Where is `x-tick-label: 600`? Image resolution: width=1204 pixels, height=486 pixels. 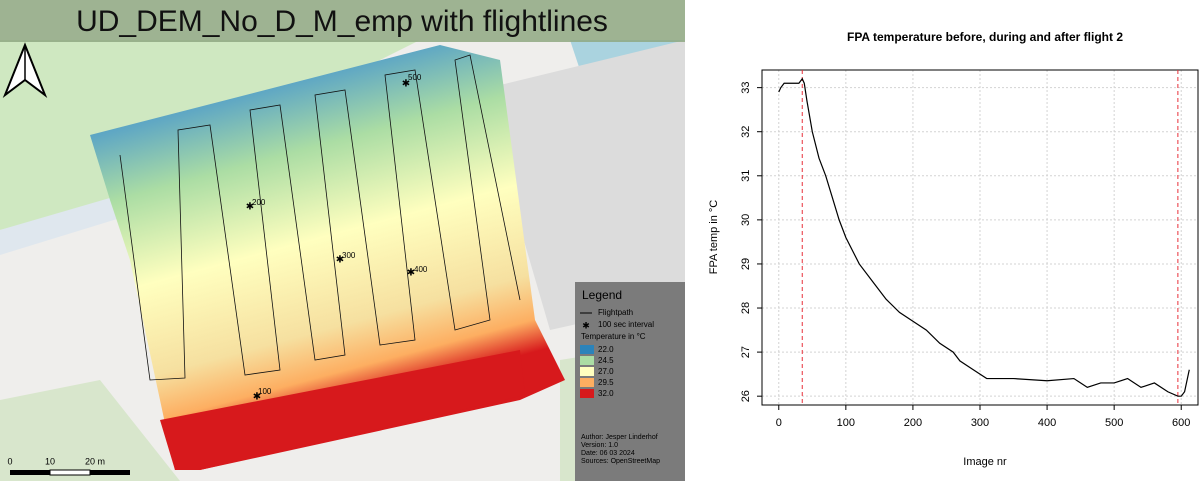
x-tick-label: 600 is located at coordinates (1181, 423).